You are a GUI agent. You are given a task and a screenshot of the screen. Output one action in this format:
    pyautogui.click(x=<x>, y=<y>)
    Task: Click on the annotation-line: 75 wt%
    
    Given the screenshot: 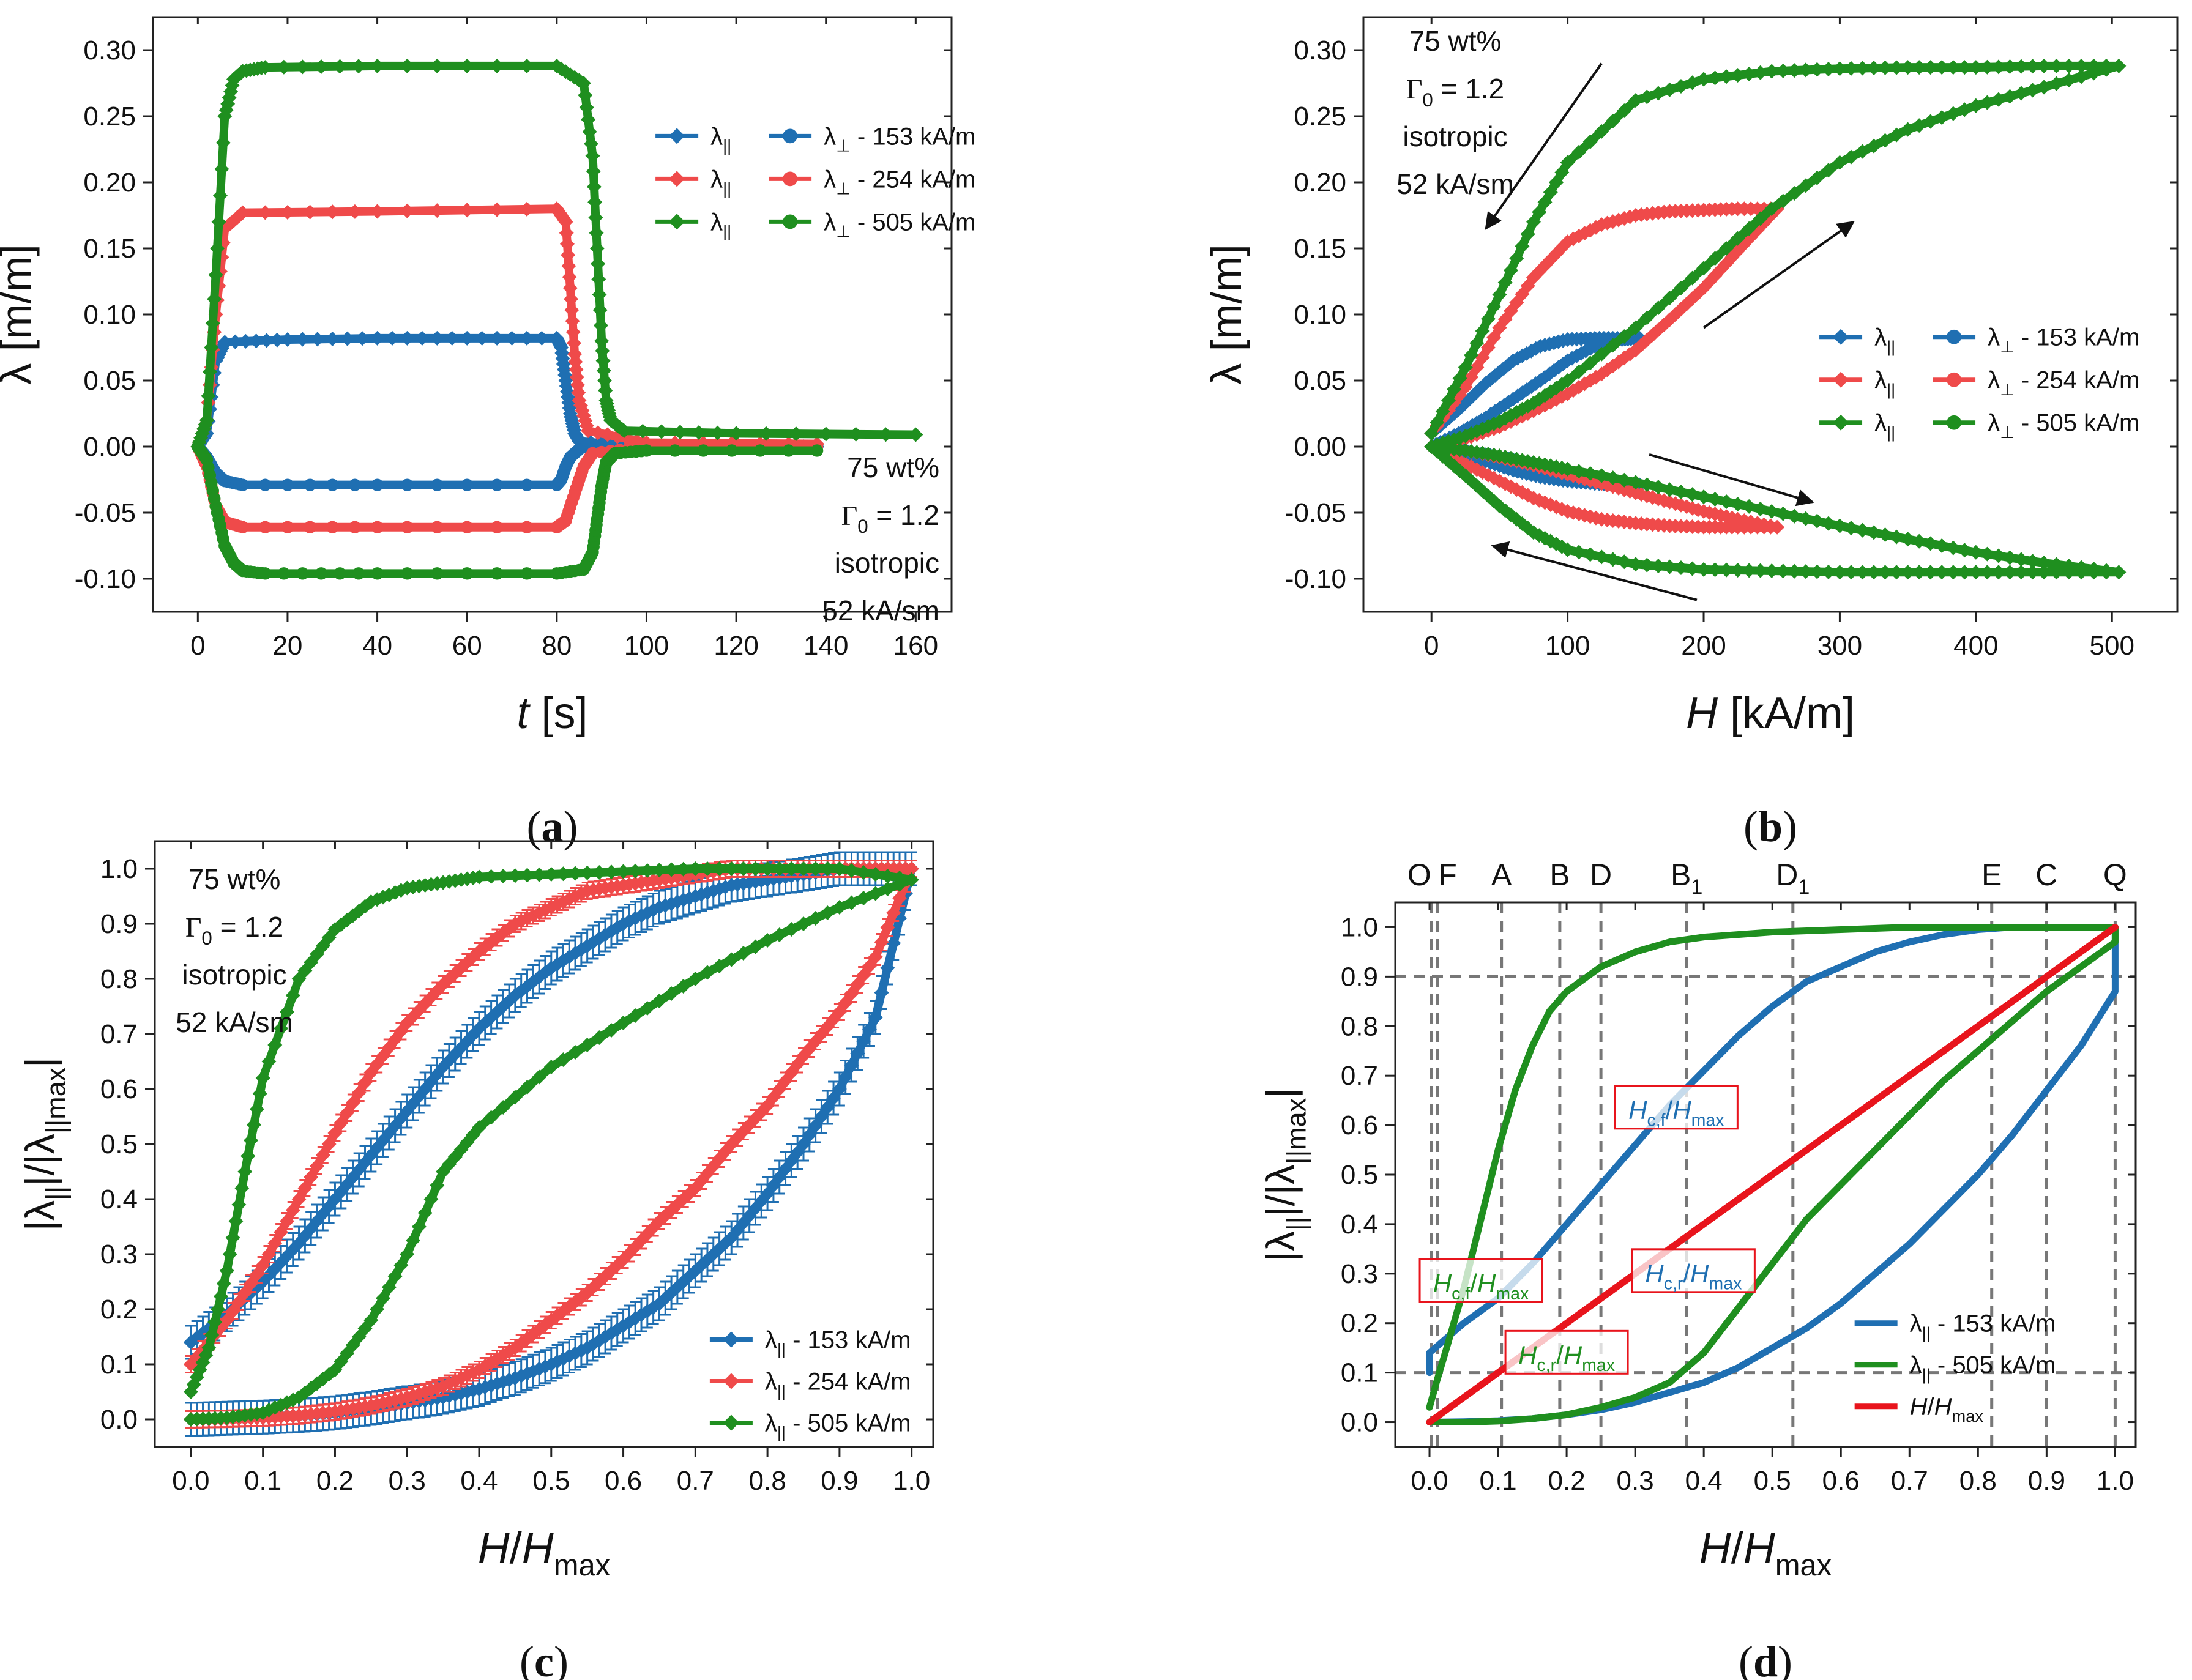 What is the action you would take?
    pyautogui.click(x=1455, y=41)
    